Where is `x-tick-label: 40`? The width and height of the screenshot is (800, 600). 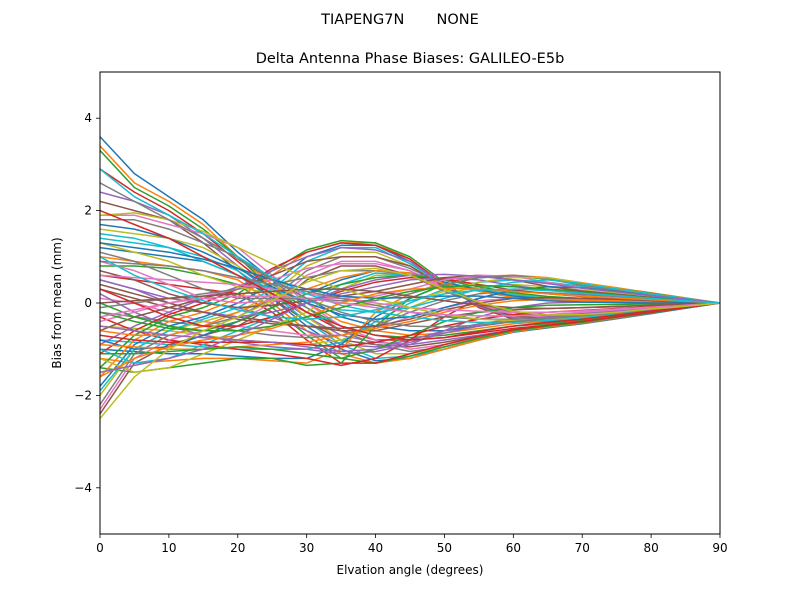
x-tick-label: 40 is located at coordinates (375, 548).